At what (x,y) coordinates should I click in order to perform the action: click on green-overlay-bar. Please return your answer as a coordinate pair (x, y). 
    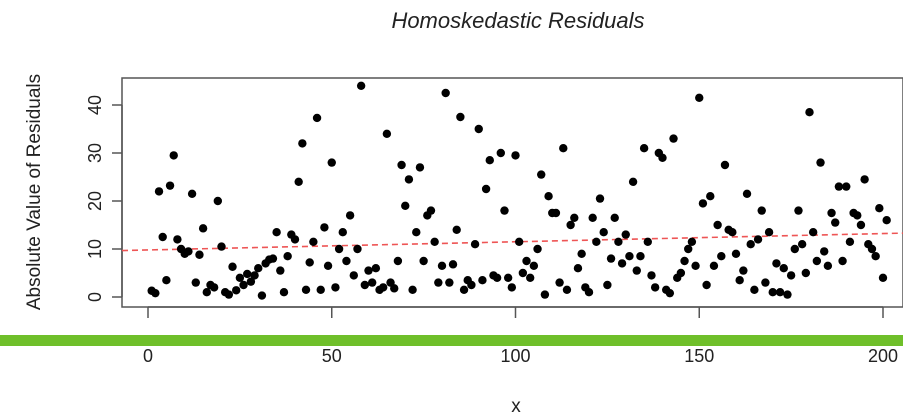
    Looking at the image, I should click on (451, 340).